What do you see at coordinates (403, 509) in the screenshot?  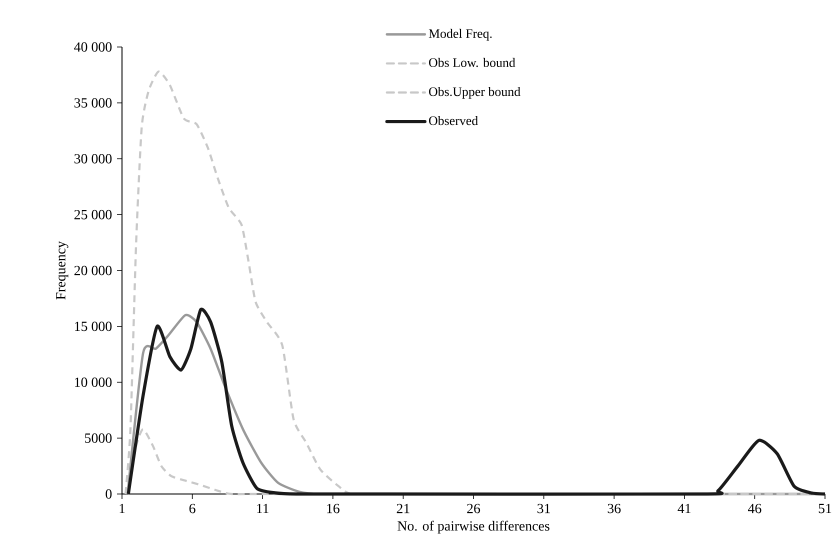 I see `x-tick-label: 21` at bounding box center [403, 509].